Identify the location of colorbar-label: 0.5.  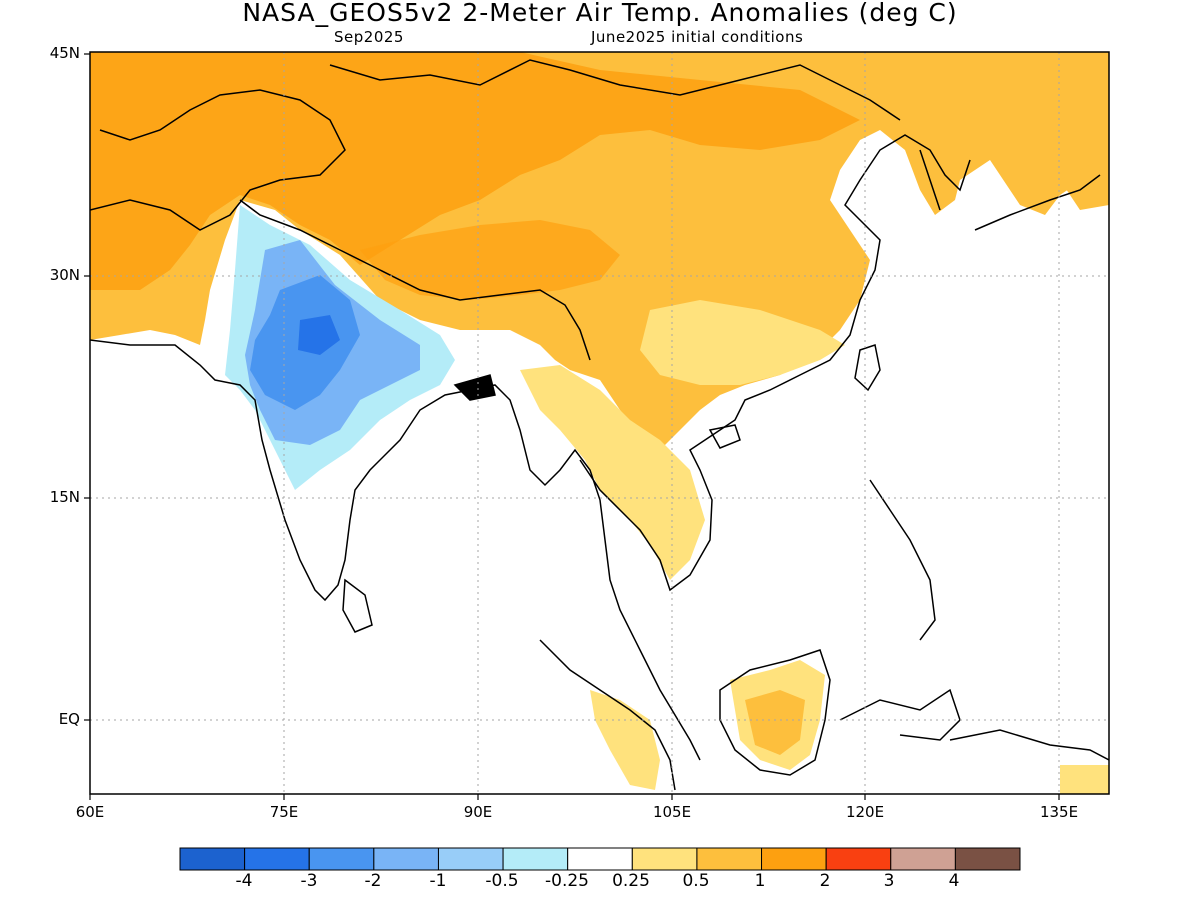
(696, 881).